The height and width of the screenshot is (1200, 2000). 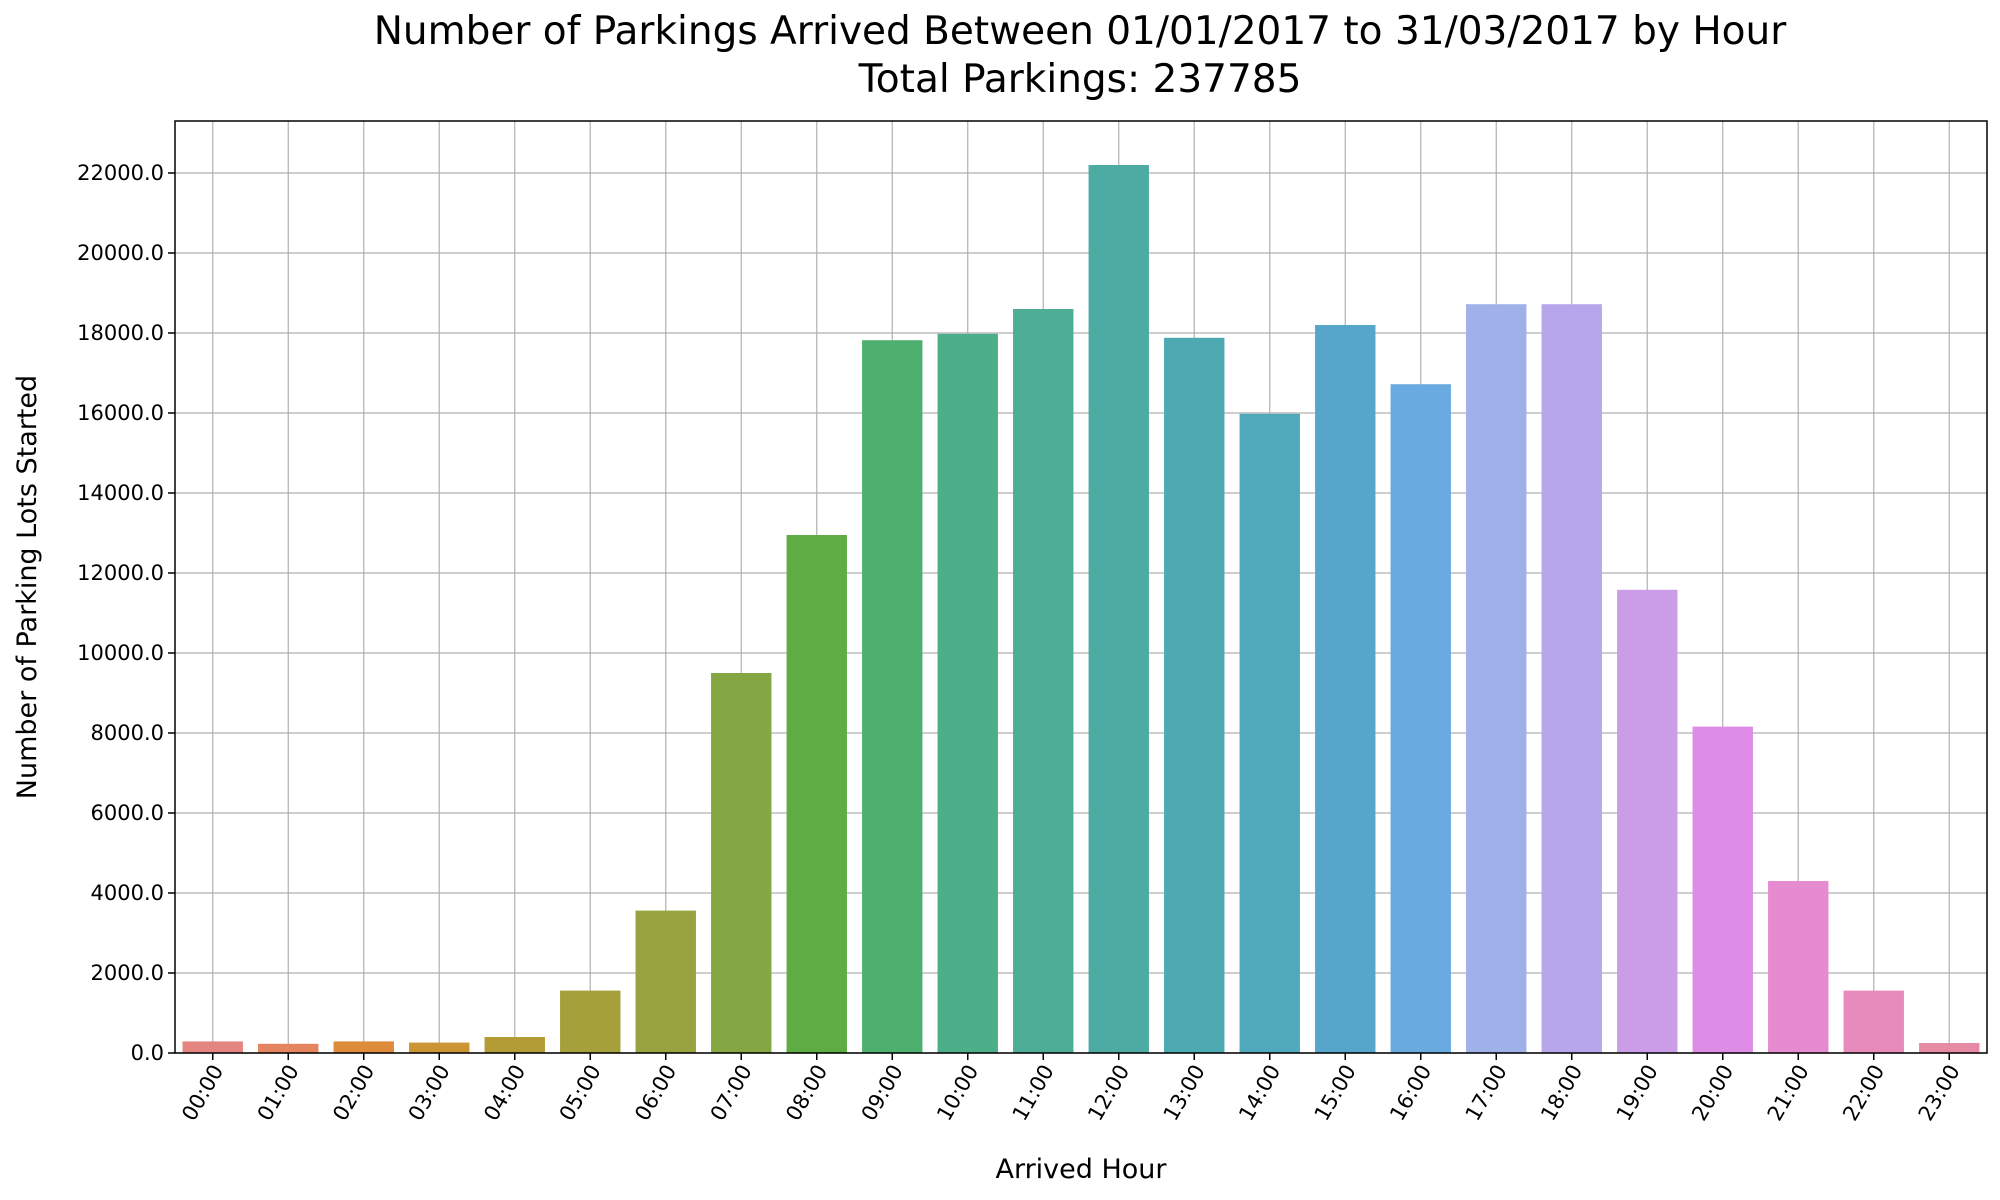 I want to click on x-tick-label: 23:00, so click(x=1939, y=1093).